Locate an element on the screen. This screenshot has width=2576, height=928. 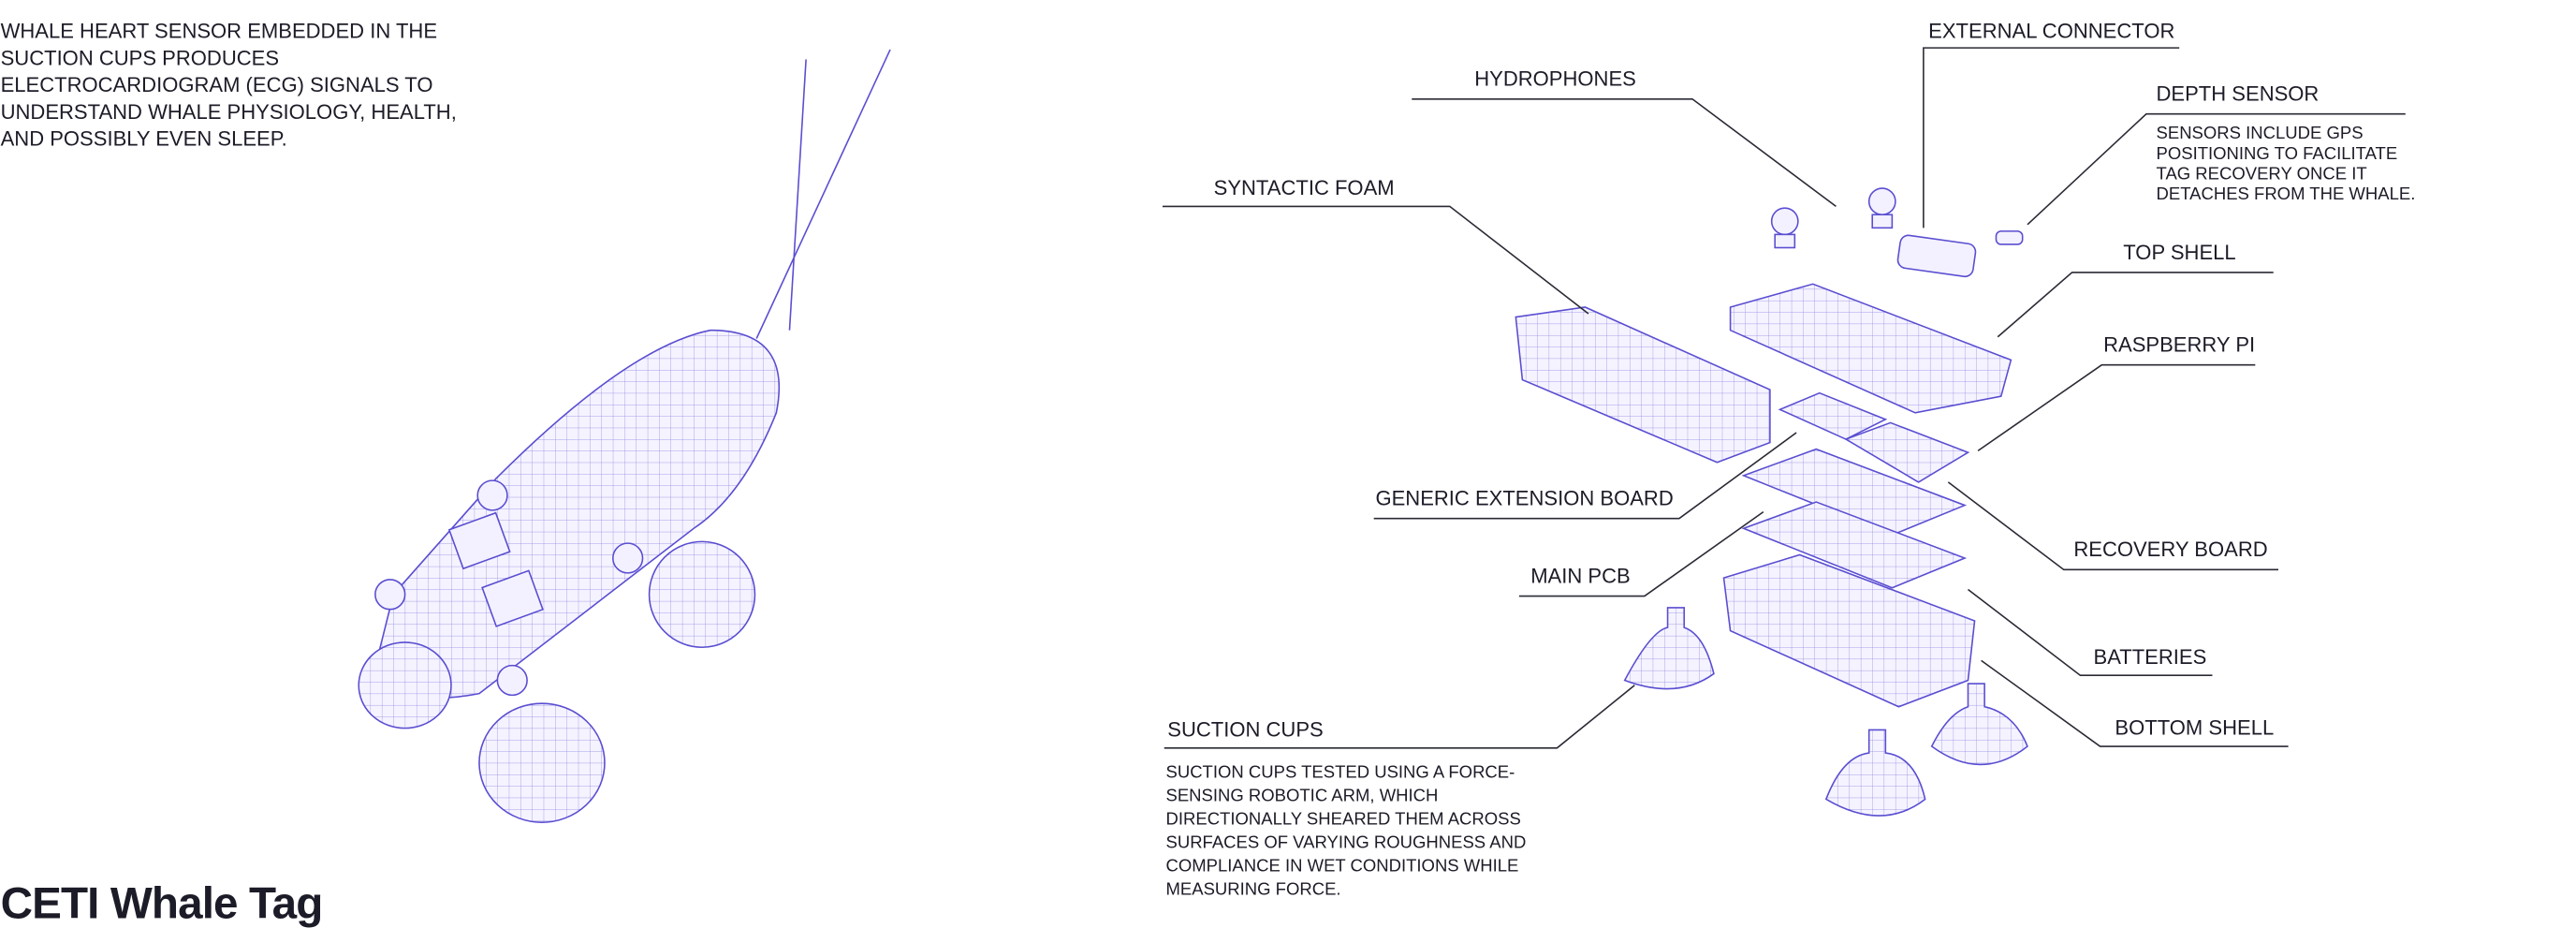
part-label: BOTTOM SHELL is located at coordinates (2194, 728).